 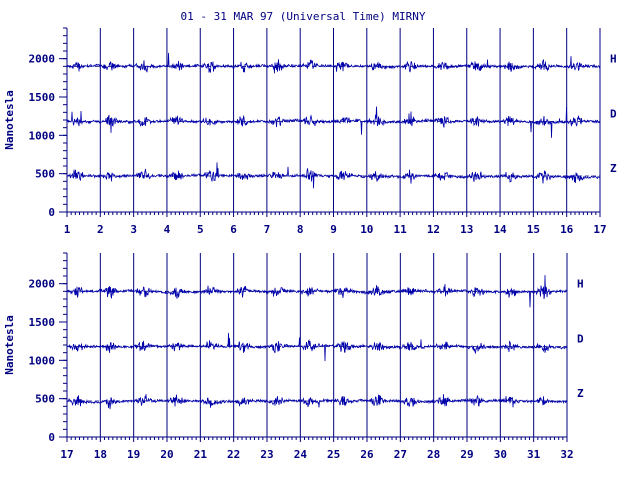 I want to click on x-tick-label: 18, so click(x=100, y=454).